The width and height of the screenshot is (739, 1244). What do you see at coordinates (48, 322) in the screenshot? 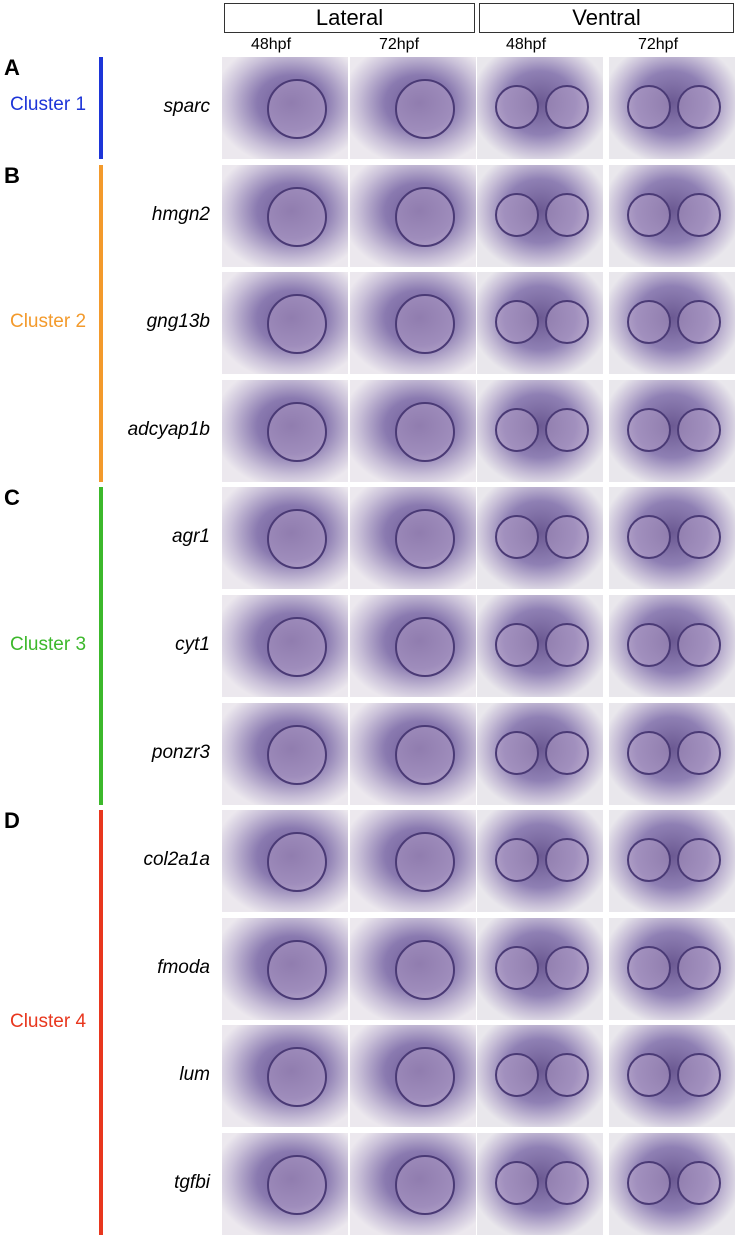
I see `cluster-label: Cluster 2` at bounding box center [48, 322].